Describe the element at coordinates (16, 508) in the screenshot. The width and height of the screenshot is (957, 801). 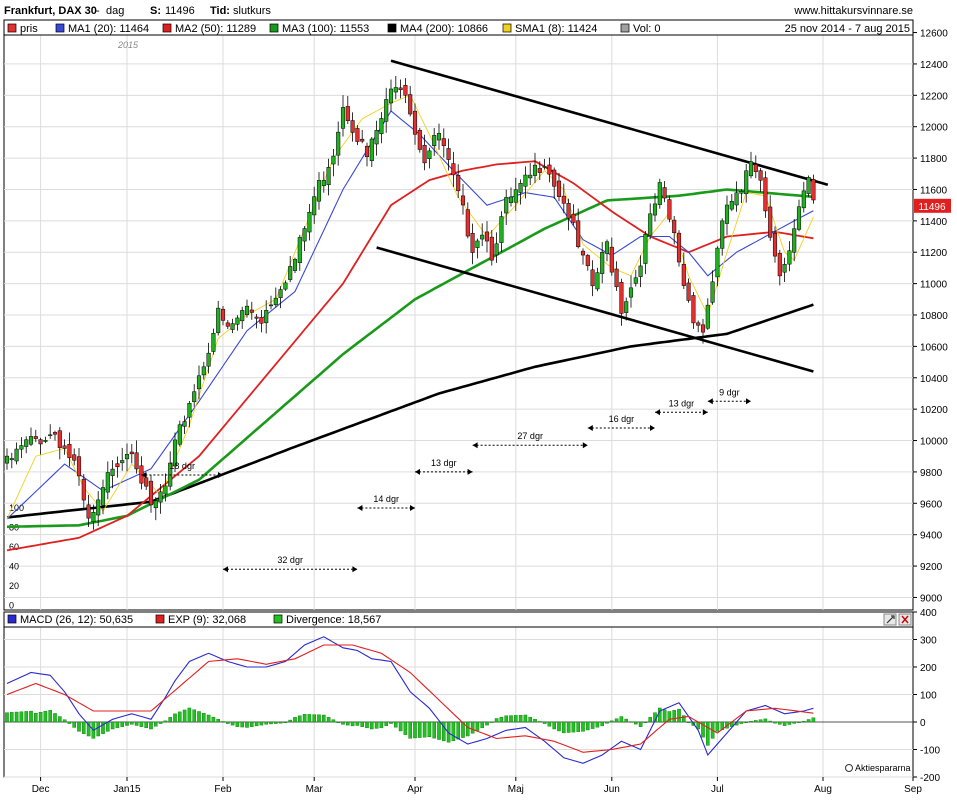
I see `volume-tick-label: 100` at that location.